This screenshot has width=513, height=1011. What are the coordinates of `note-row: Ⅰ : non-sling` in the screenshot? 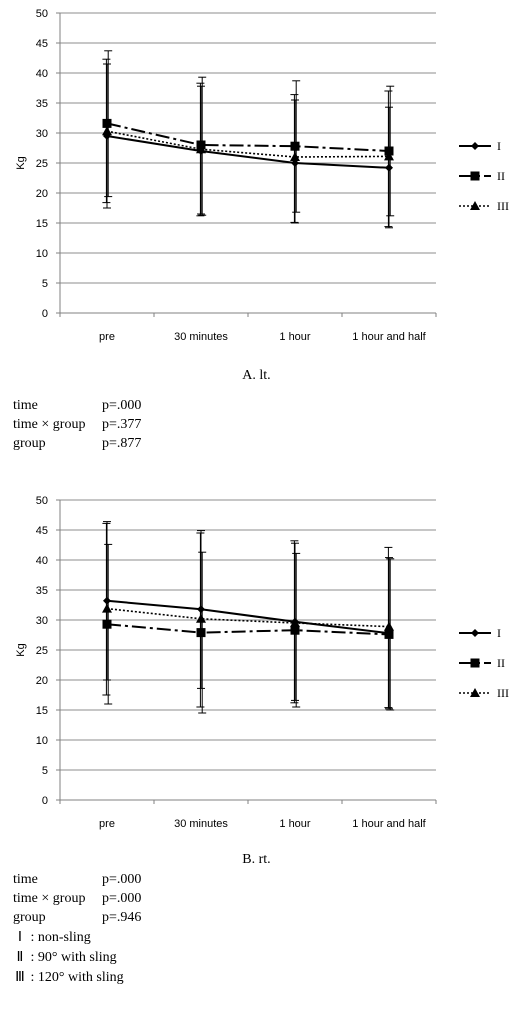 It's located at (68, 938).